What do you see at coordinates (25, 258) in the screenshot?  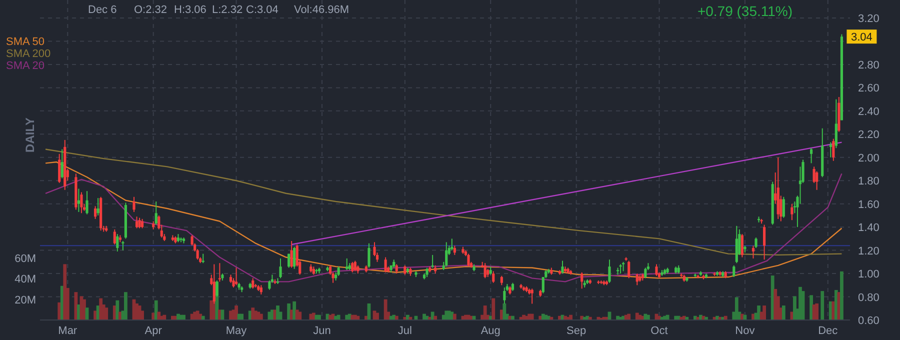 I see `y2-tick-label: 60M` at bounding box center [25, 258].